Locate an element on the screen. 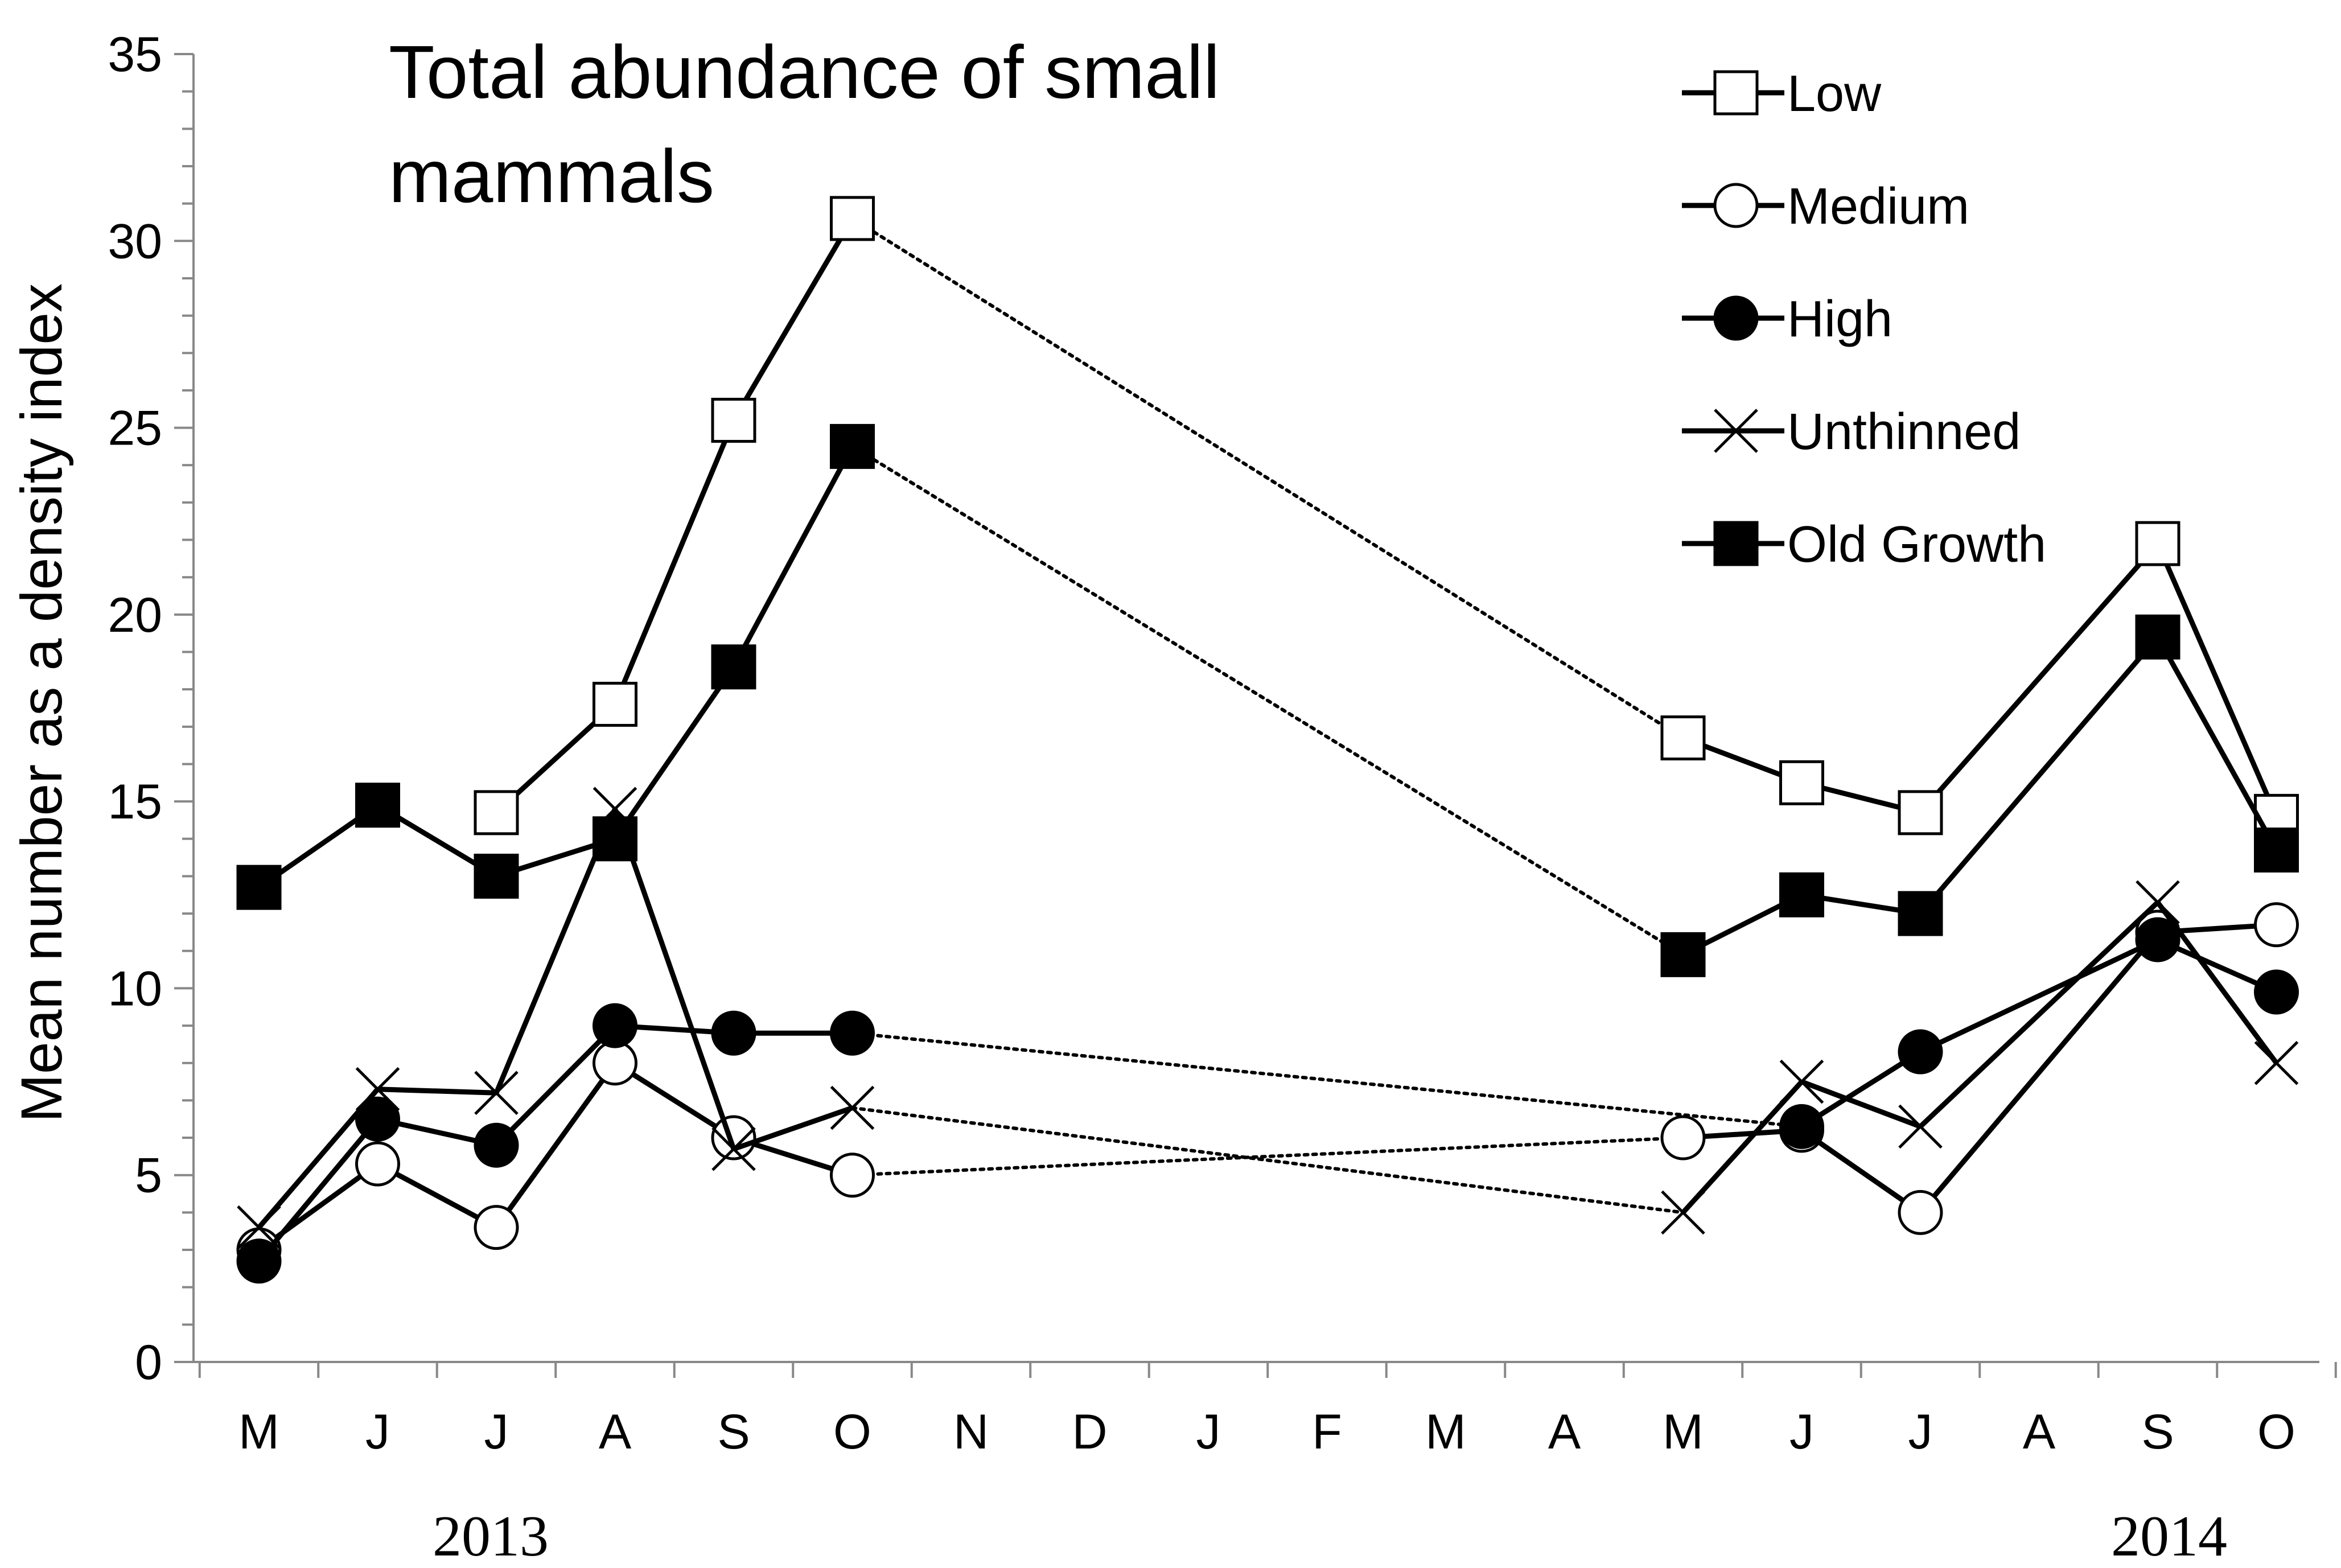  legend-item-high: High is located at coordinates (1787, 319).